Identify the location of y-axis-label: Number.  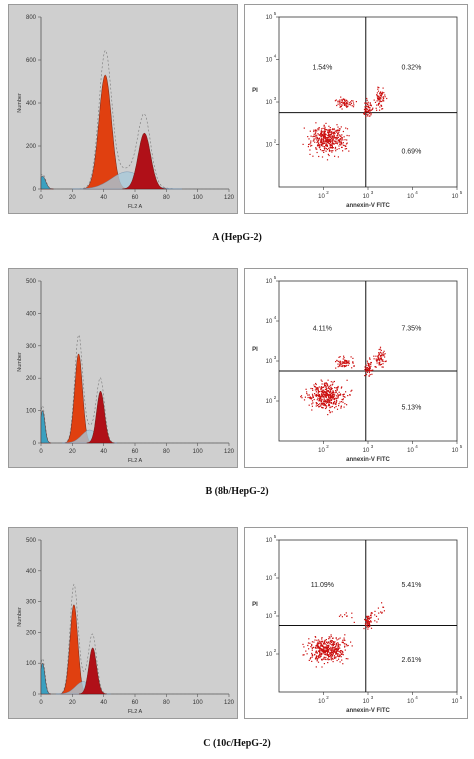
(20, 103).